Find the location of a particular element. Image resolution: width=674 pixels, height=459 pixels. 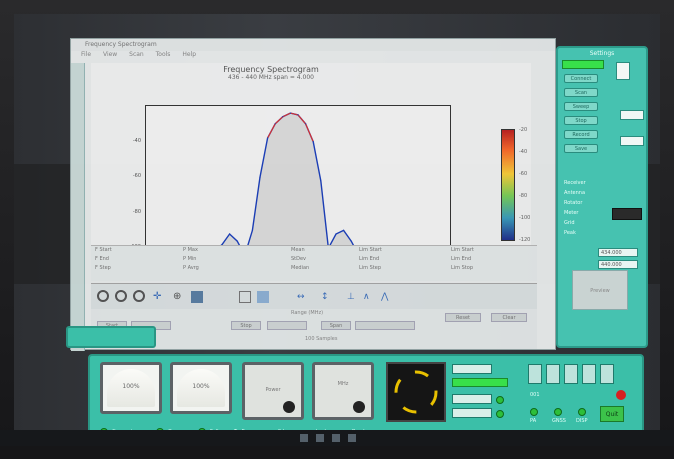

param-col-5: Lim Start Lim End Lim Stop is located at coordinates (491, 264).